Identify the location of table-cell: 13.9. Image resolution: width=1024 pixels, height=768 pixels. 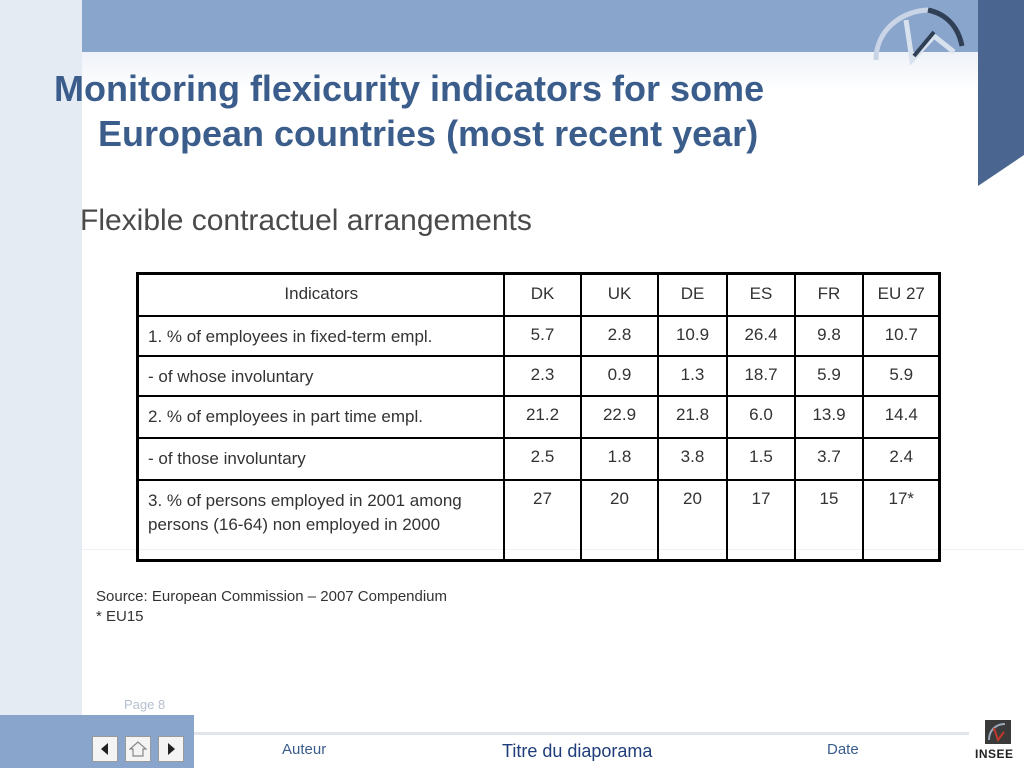
(828, 417).